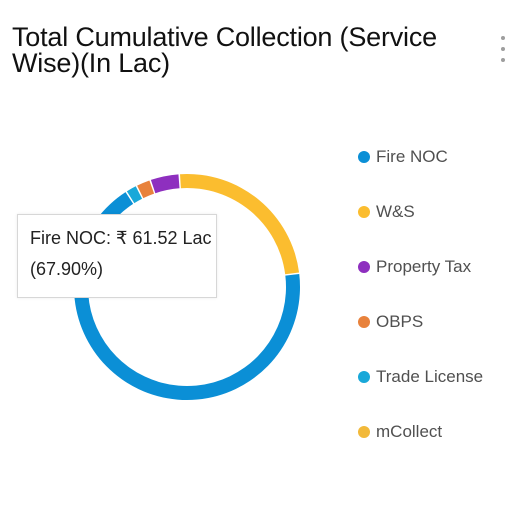 Image resolution: width=519 pixels, height=514 pixels. What do you see at coordinates (420, 173) in the screenshot?
I see `legend-item-fire-noc: Fire NOC` at bounding box center [420, 173].